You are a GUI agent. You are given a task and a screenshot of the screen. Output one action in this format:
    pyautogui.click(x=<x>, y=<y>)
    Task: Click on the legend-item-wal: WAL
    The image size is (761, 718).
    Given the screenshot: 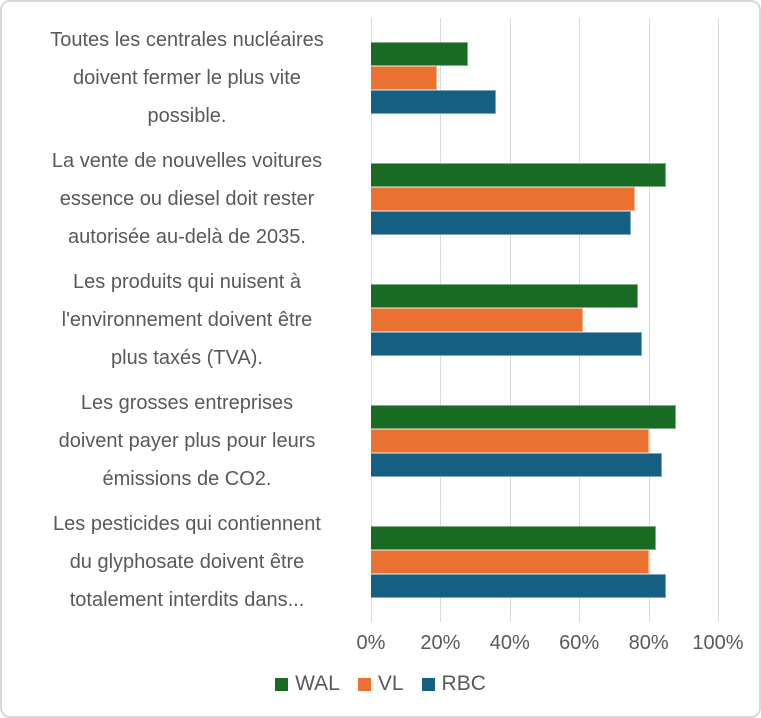 What is the action you would take?
    pyautogui.click(x=307, y=684)
    